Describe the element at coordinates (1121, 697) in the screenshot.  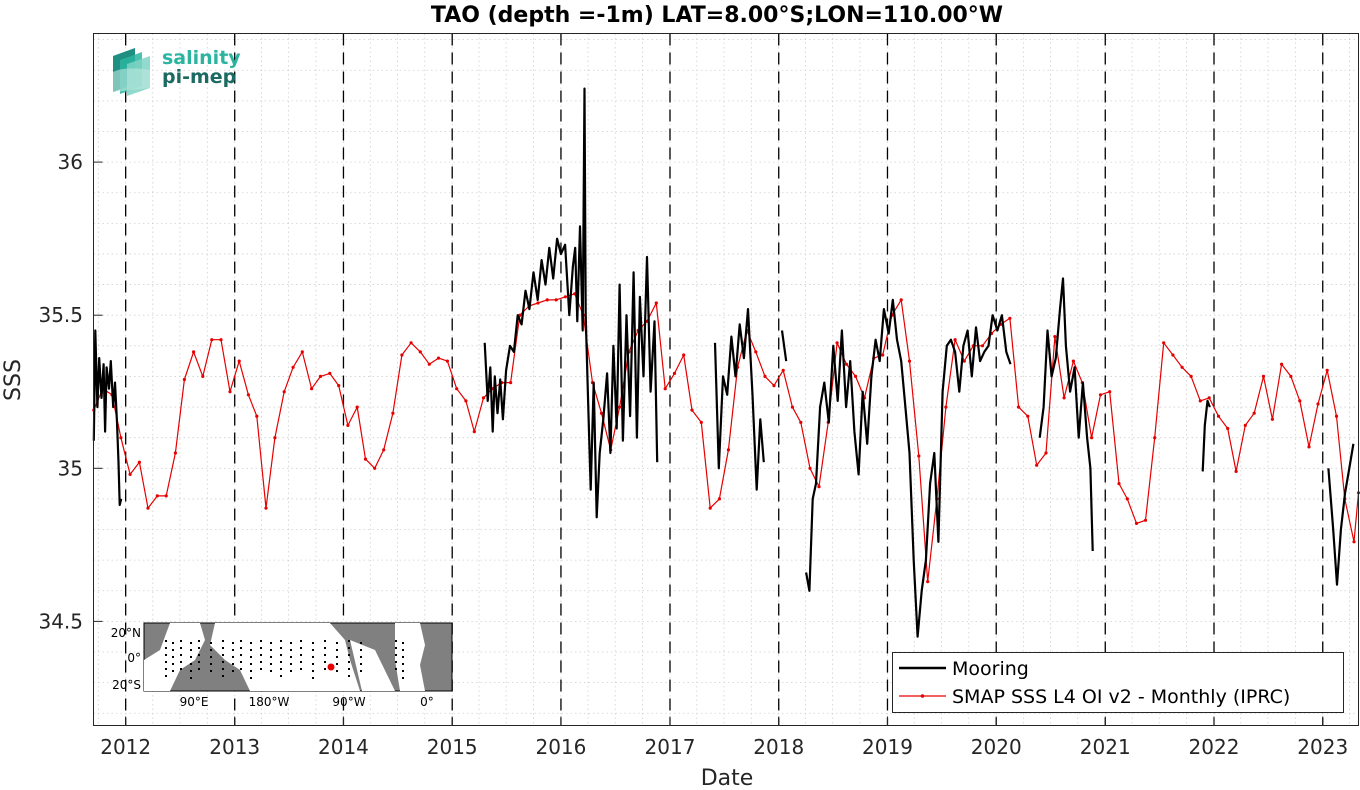
I see `legend-label-smap: SMAP SSS L4 OI v2 - Monthly (IPRC)` at that location.